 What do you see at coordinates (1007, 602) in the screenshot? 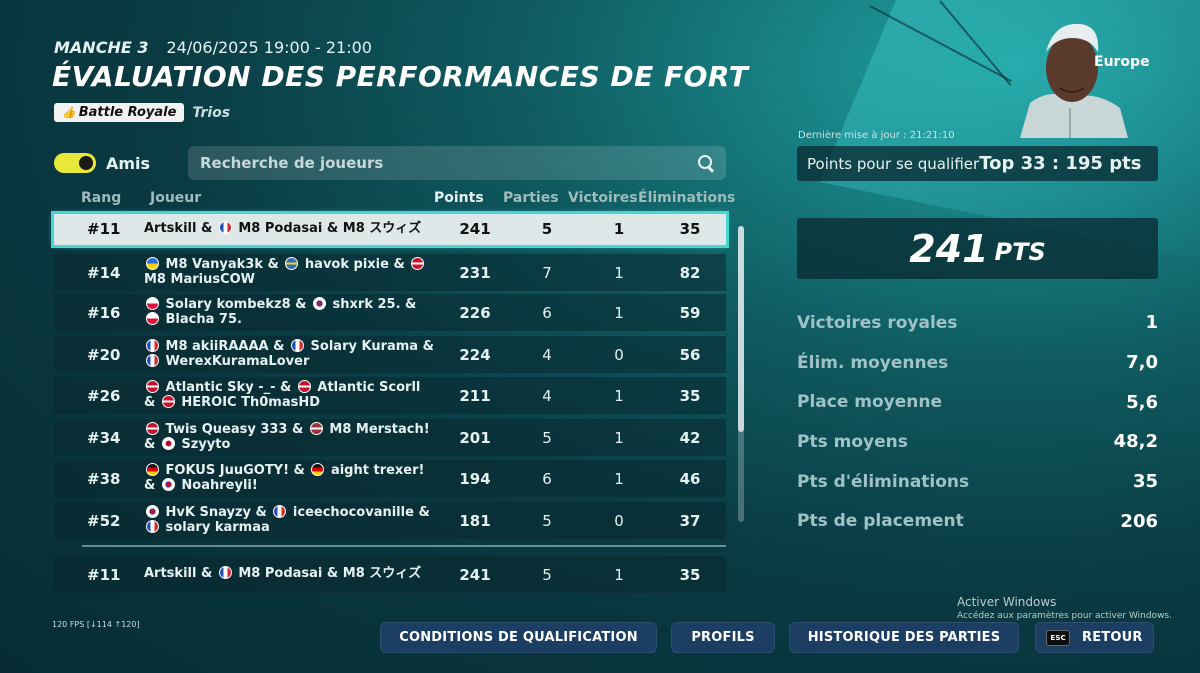
I see `activation-title: Activer Windows` at bounding box center [1007, 602].